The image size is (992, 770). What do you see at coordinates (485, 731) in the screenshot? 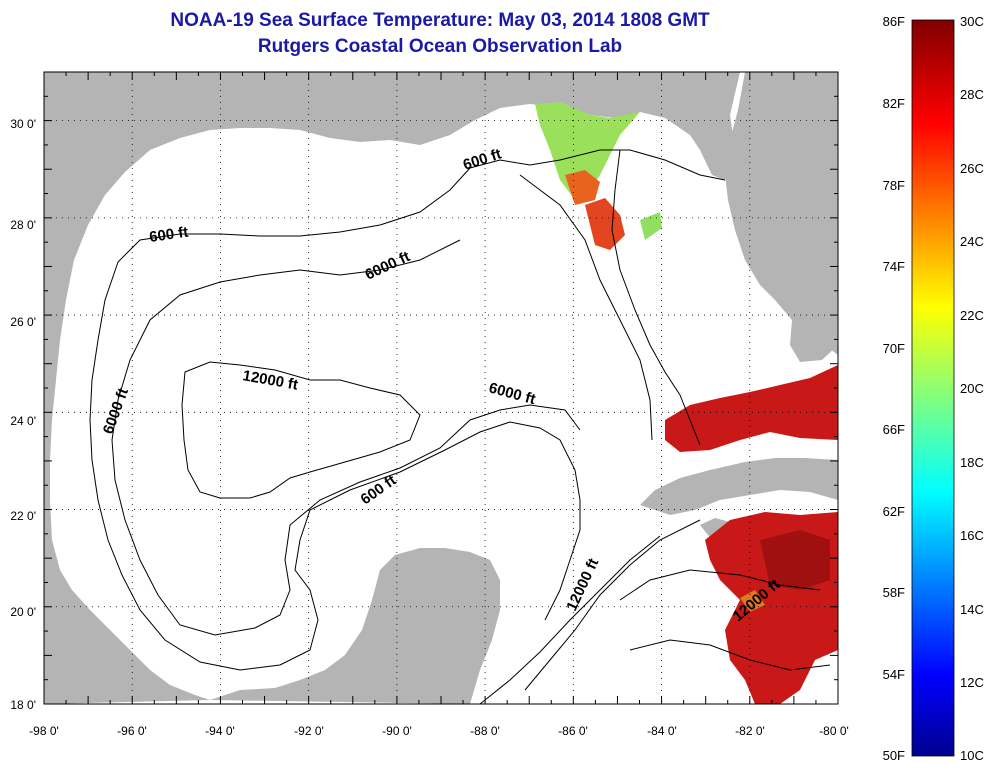
I see `x-tick-label: -88 0'` at bounding box center [485, 731].